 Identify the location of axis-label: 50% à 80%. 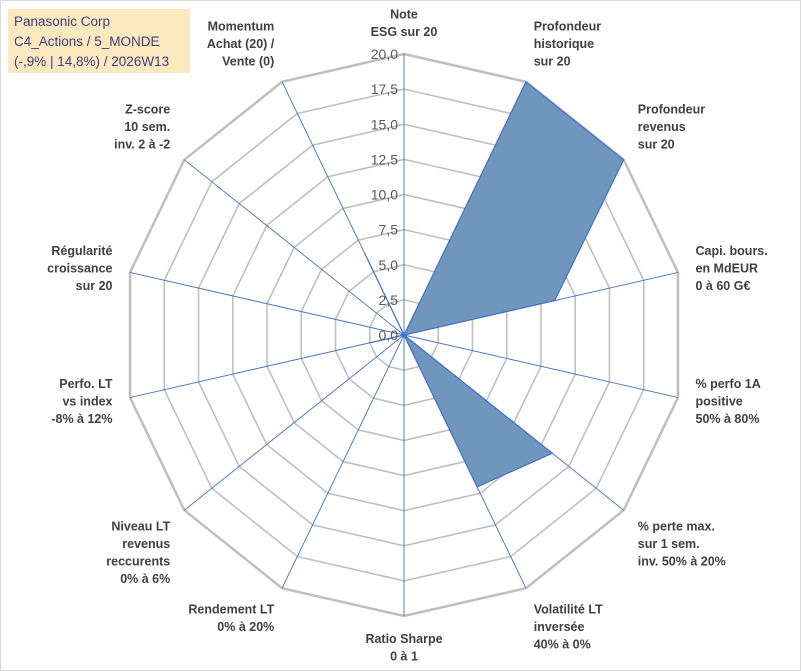
(728, 419).